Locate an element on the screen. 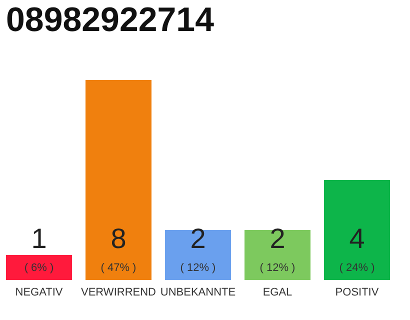 Image resolution: width=410 pixels, height=320 pixels. x-tick-label: UNBEKANNTE is located at coordinates (198, 292).